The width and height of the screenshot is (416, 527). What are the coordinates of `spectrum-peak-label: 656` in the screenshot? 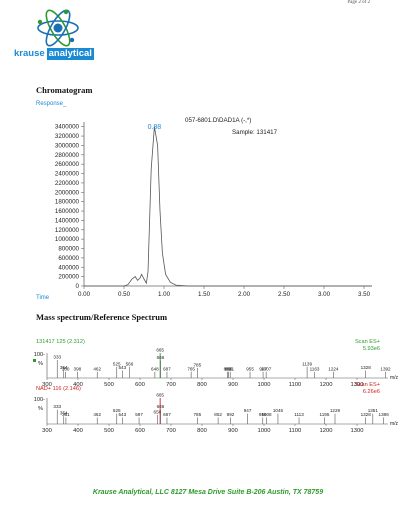 It's located at (158, 411).